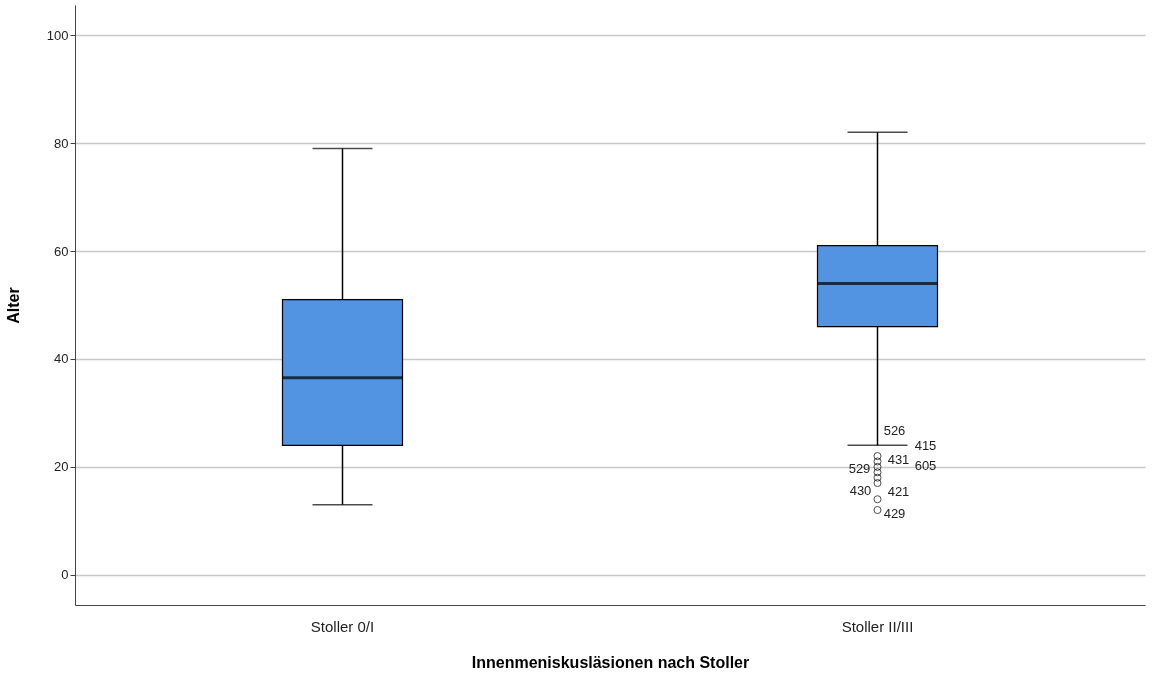 This screenshot has width=1163, height=691. I want to click on annotation: 429, so click(894, 514).